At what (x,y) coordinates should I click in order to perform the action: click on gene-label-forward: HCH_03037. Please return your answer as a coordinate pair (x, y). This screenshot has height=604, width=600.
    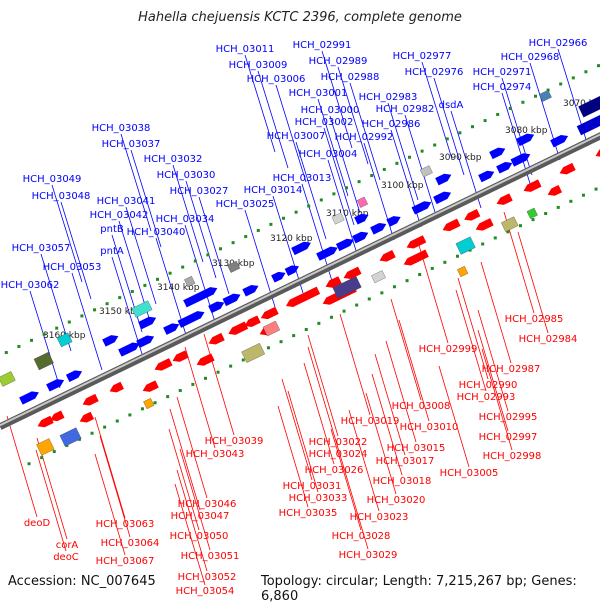
    Looking at the image, I should click on (131, 144).